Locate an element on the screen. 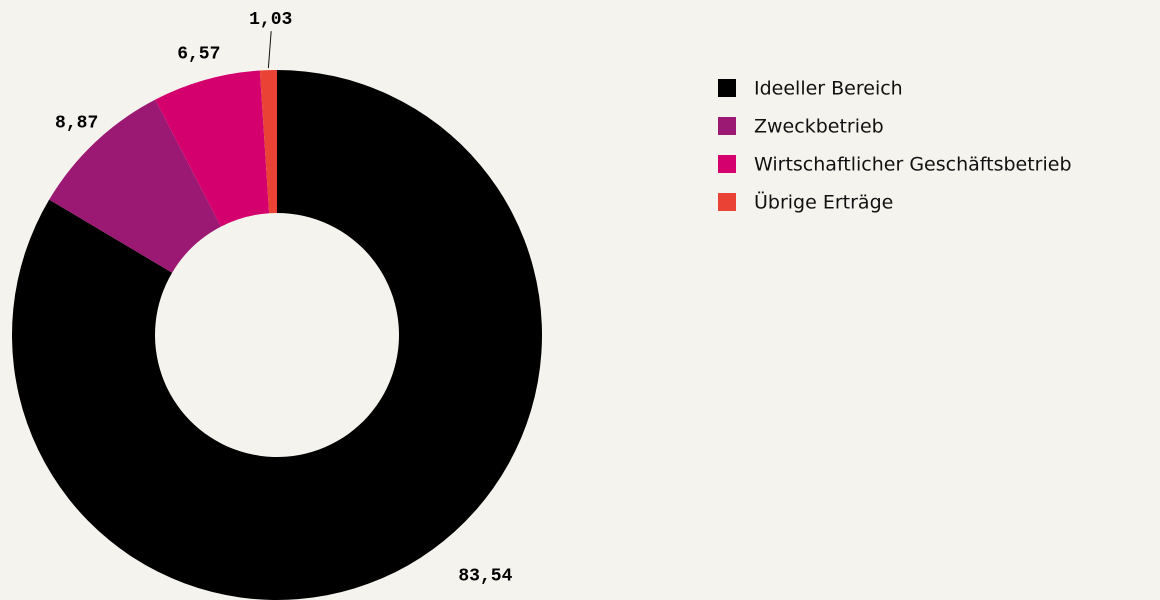 This screenshot has height=600, width=1160. value-label: 8,87 is located at coordinates (76, 123).